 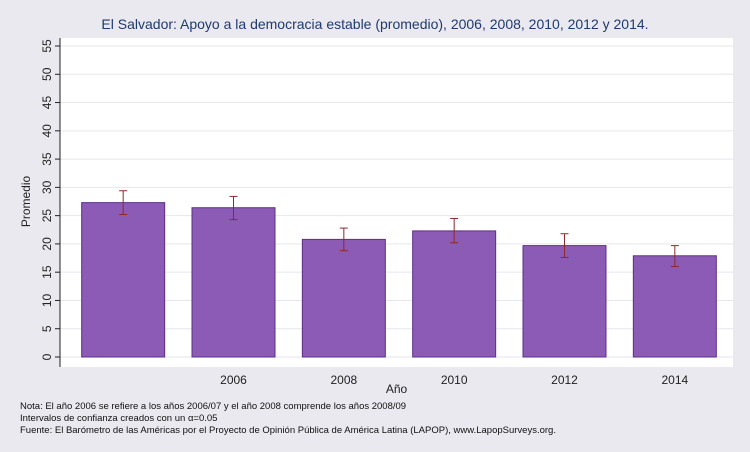 I want to click on y-tick-label: 55, so click(x=47, y=46).